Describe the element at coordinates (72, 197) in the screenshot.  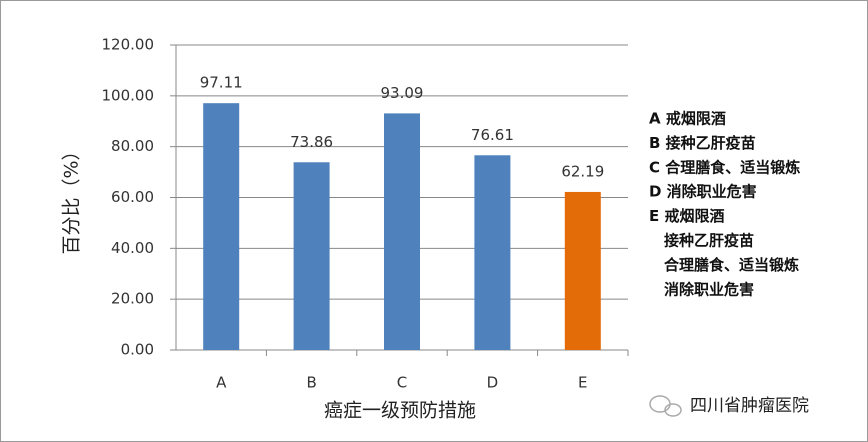
I see `y-axis-label: 百分比（%）` at that location.